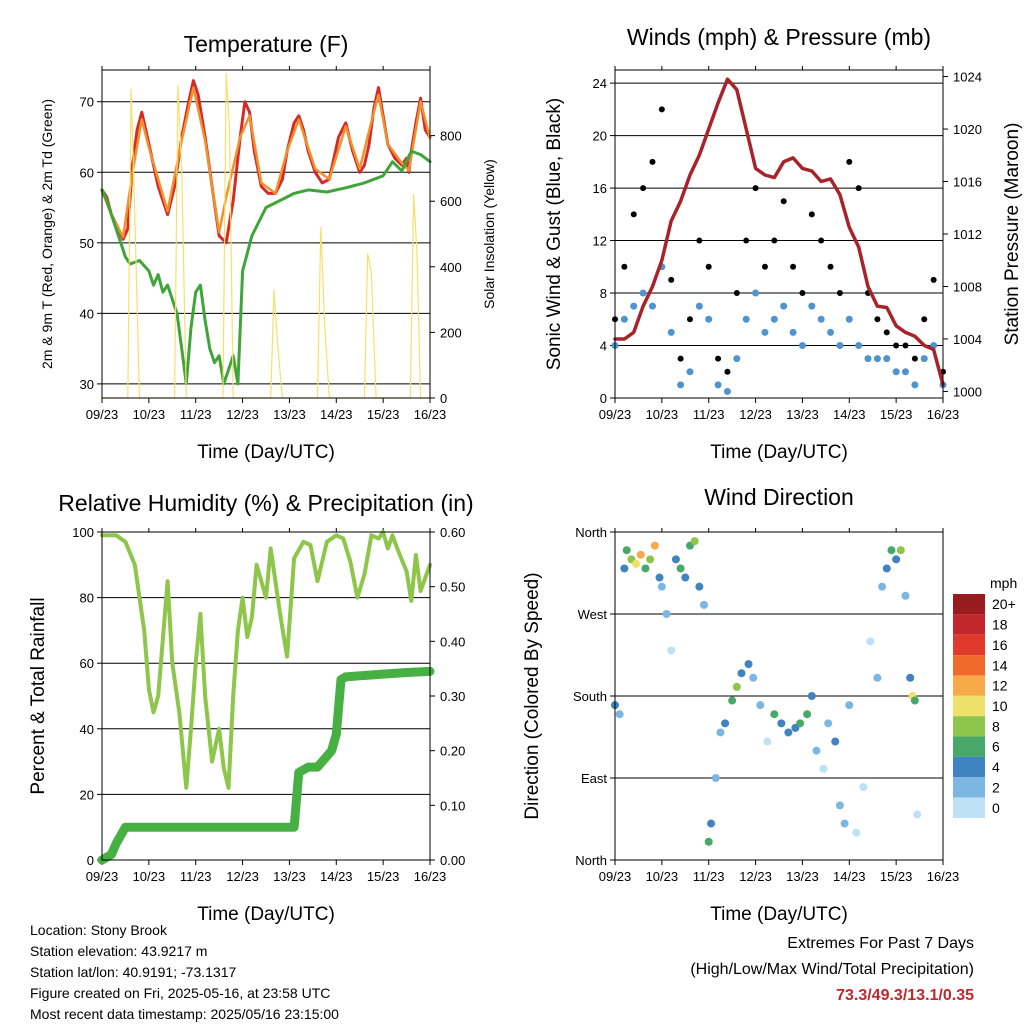  I want to click on extremes-title: Extremes For Past 7 Days, so click(880, 943).